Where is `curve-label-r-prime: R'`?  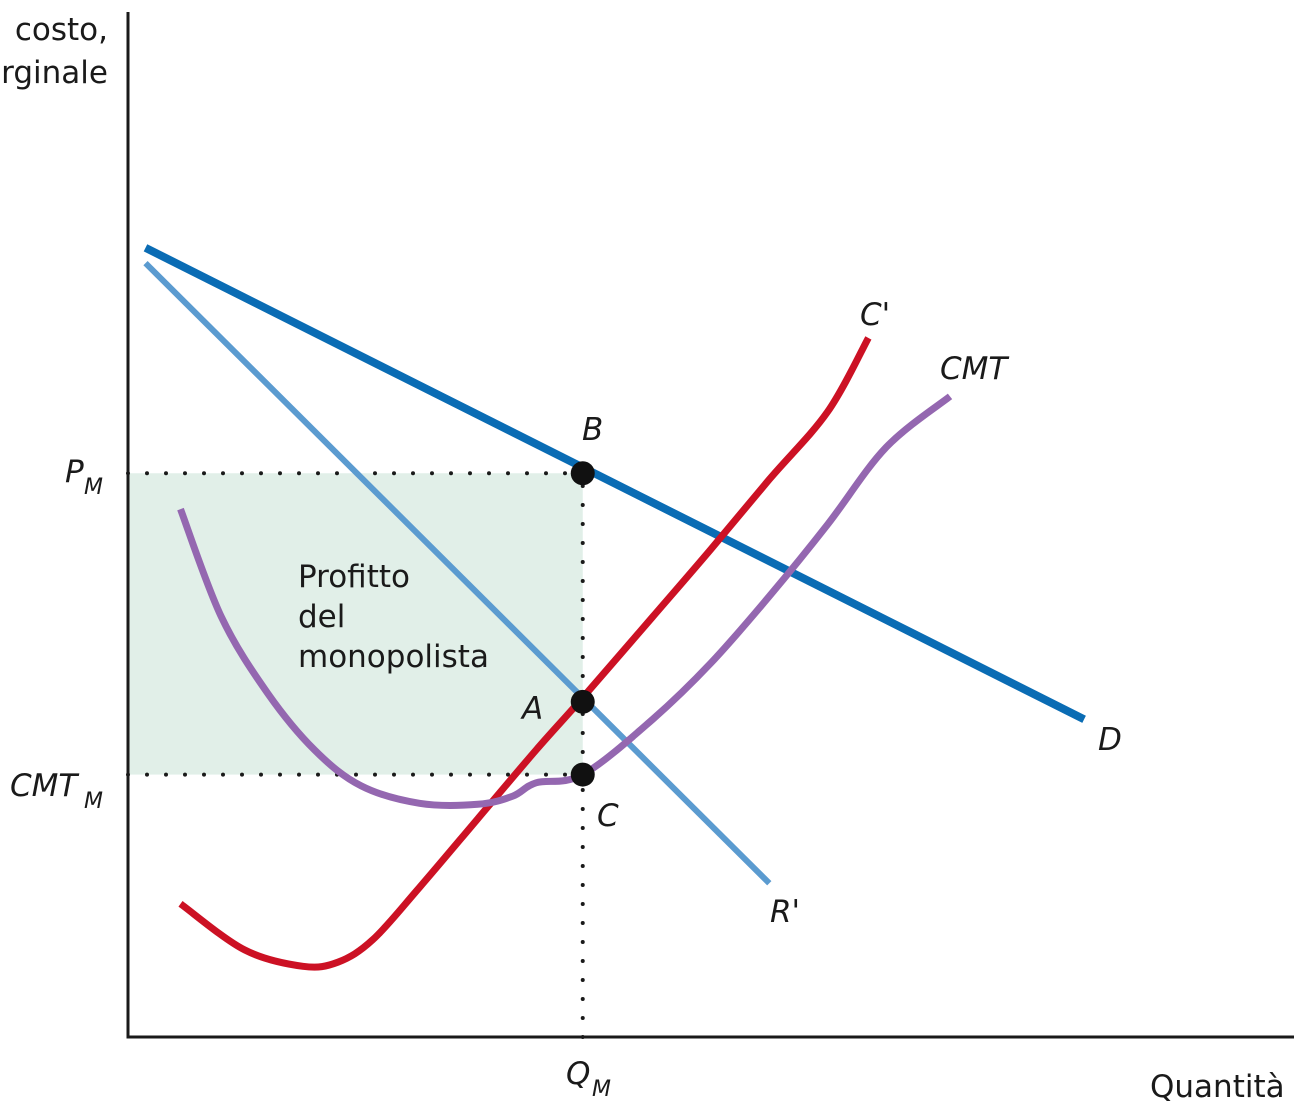 curve-label-r-prime: R' is located at coordinates (785, 912).